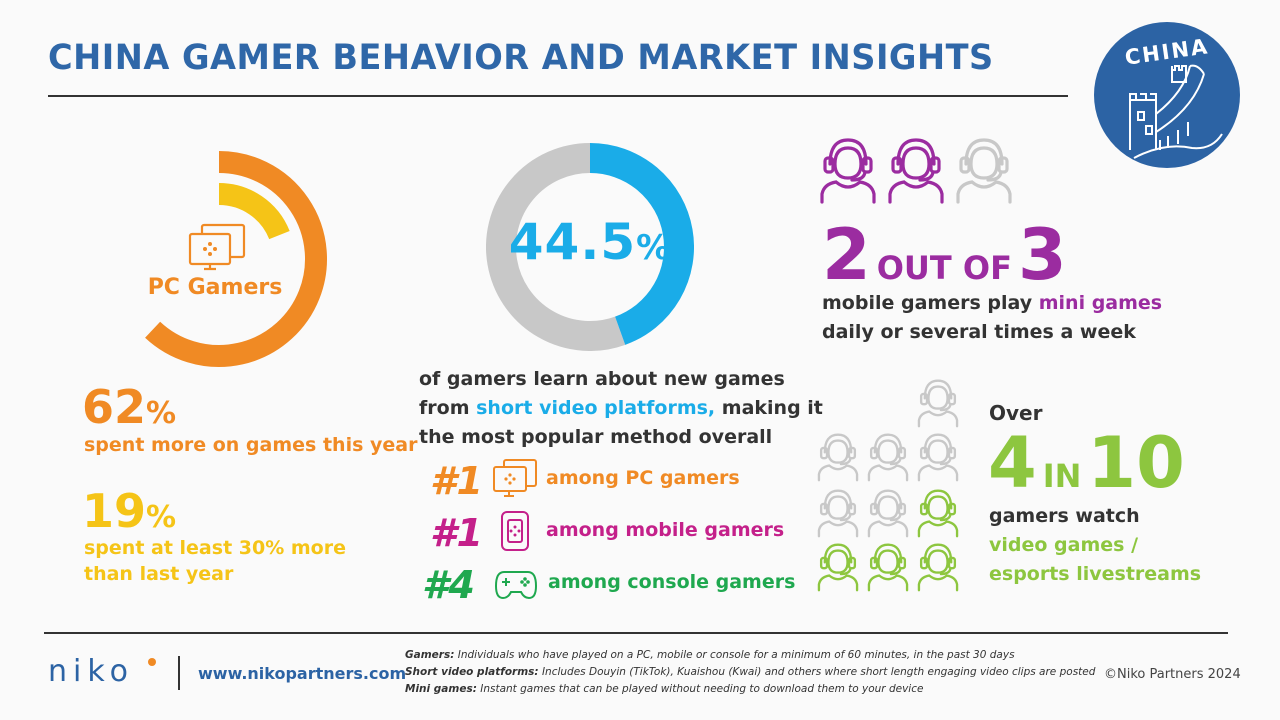 This screenshot has height=720, width=1280. Describe the element at coordinates (1086, 463) in the screenshot. I see `livestream-stat: 4 IN10` at that location.